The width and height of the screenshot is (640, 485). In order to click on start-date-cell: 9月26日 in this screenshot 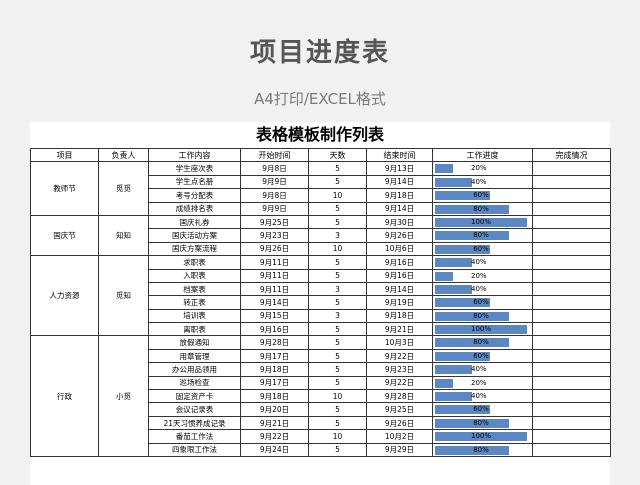, I will do `click(274, 249)`.